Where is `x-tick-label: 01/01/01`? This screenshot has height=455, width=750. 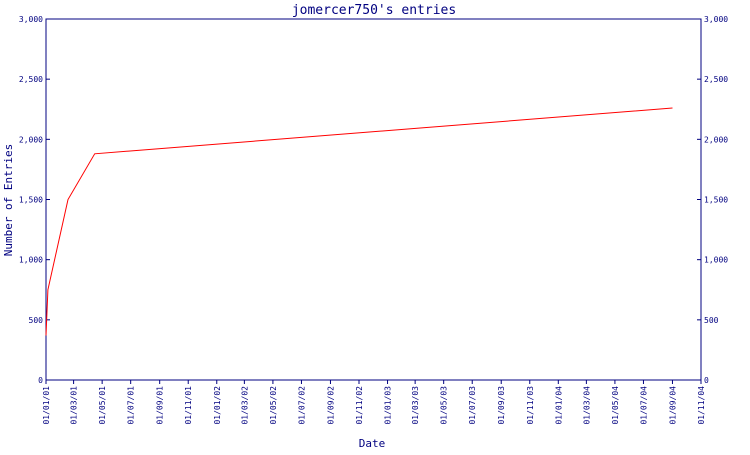 x-tick-label: 01/01/01 is located at coordinates (46, 405).